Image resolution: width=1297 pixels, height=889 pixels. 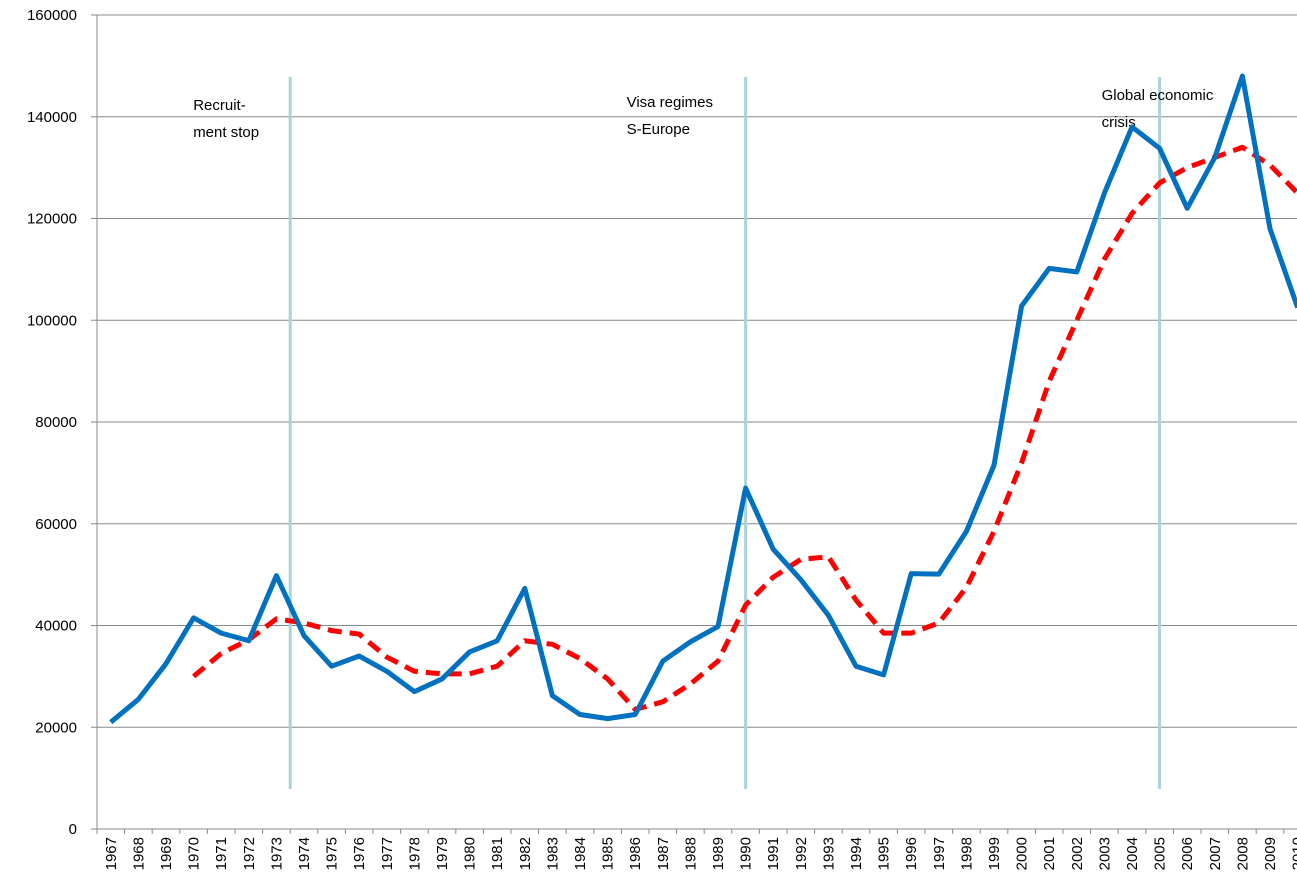 What do you see at coordinates (414, 853) in the screenshot?
I see `x-tick-label: 1978` at bounding box center [414, 853].